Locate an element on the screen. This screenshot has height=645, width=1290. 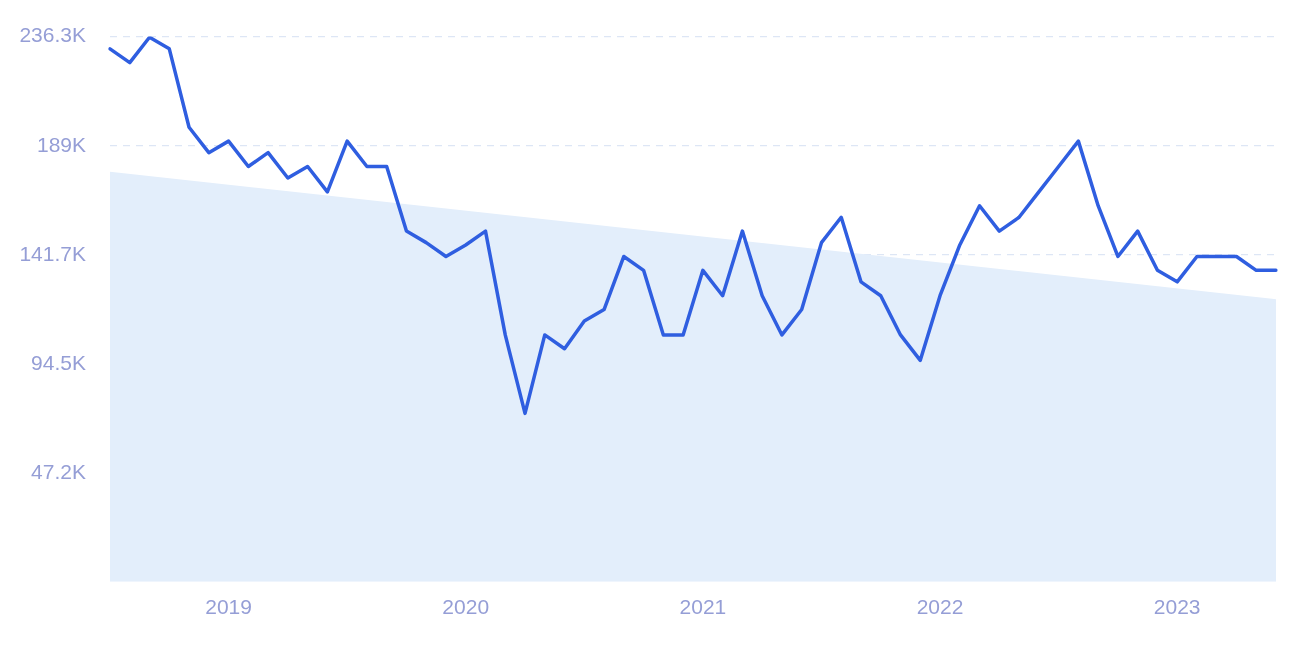
x-tick-label: 2022 is located at coordinates (940, 607).